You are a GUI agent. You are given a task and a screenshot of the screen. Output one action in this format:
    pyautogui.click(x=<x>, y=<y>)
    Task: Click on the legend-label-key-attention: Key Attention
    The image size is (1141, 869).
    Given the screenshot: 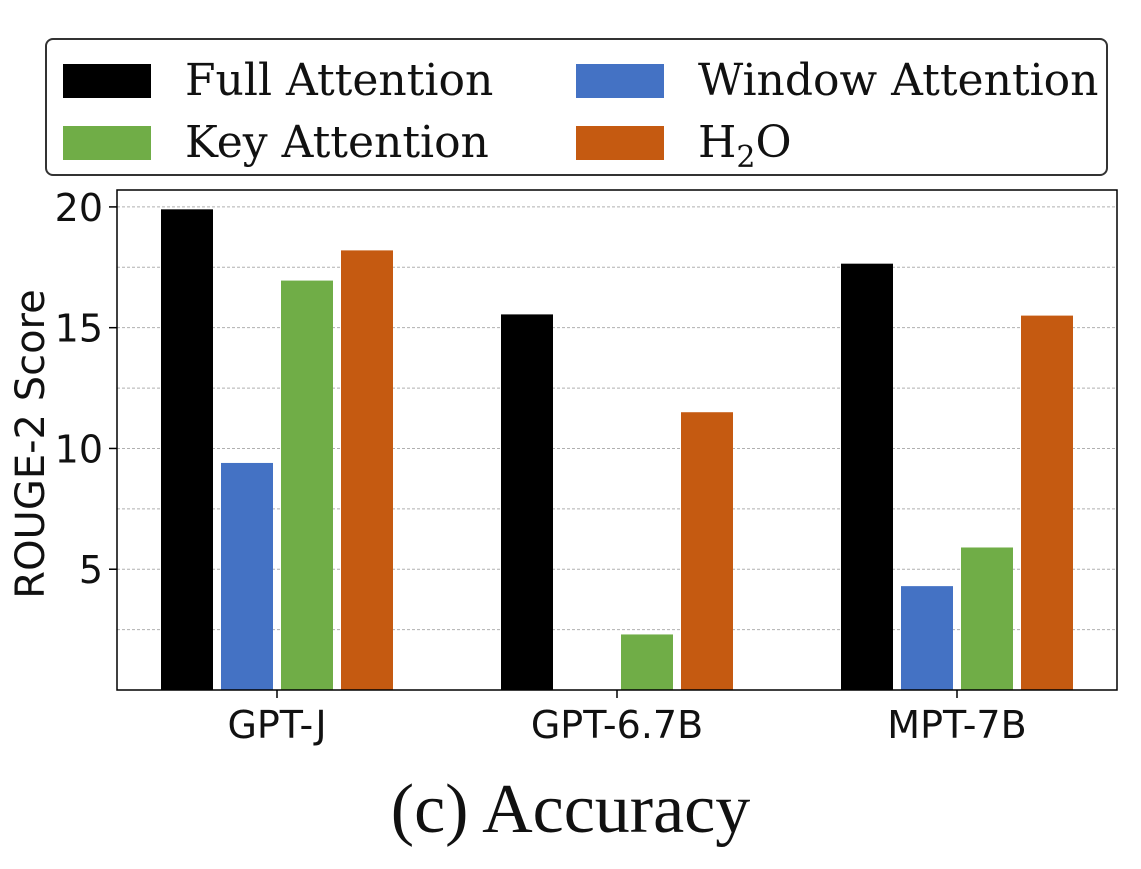 What is the action you would take?
    pyautogui.click(x=337, y=142)
    